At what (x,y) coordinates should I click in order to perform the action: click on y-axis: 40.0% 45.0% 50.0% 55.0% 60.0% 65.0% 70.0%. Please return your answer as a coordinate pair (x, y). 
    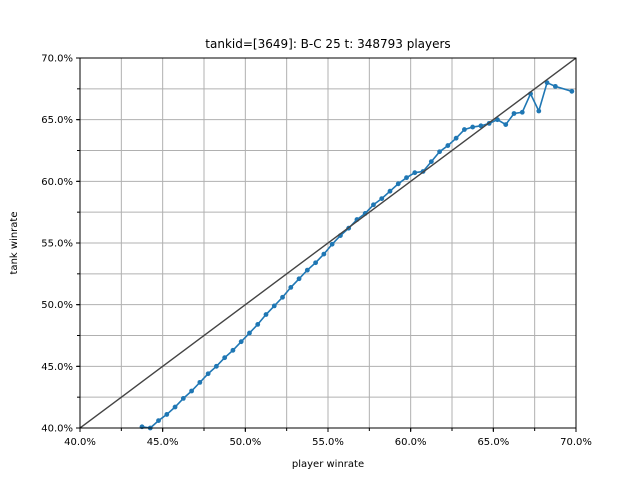
    Looking at the image, I should click on (60, 244).